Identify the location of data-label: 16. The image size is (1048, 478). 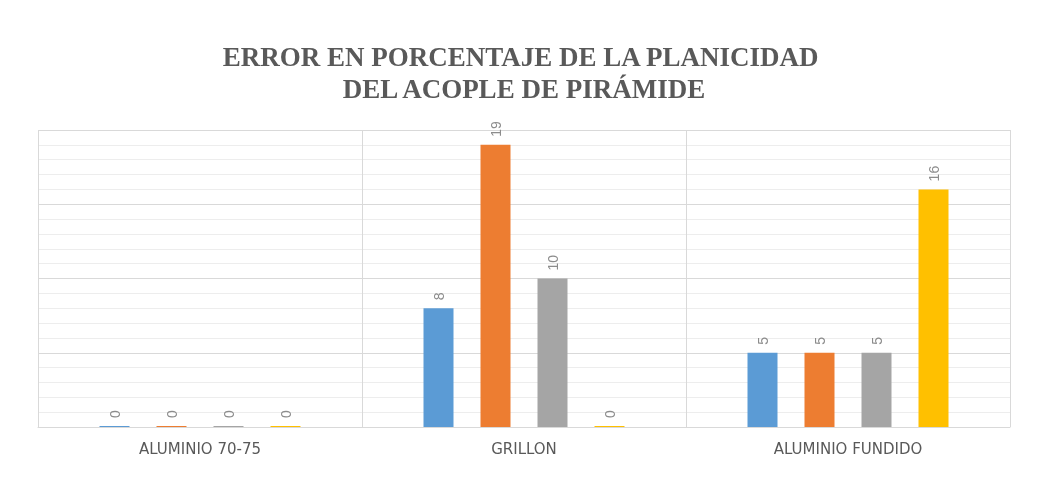
(933, 173).